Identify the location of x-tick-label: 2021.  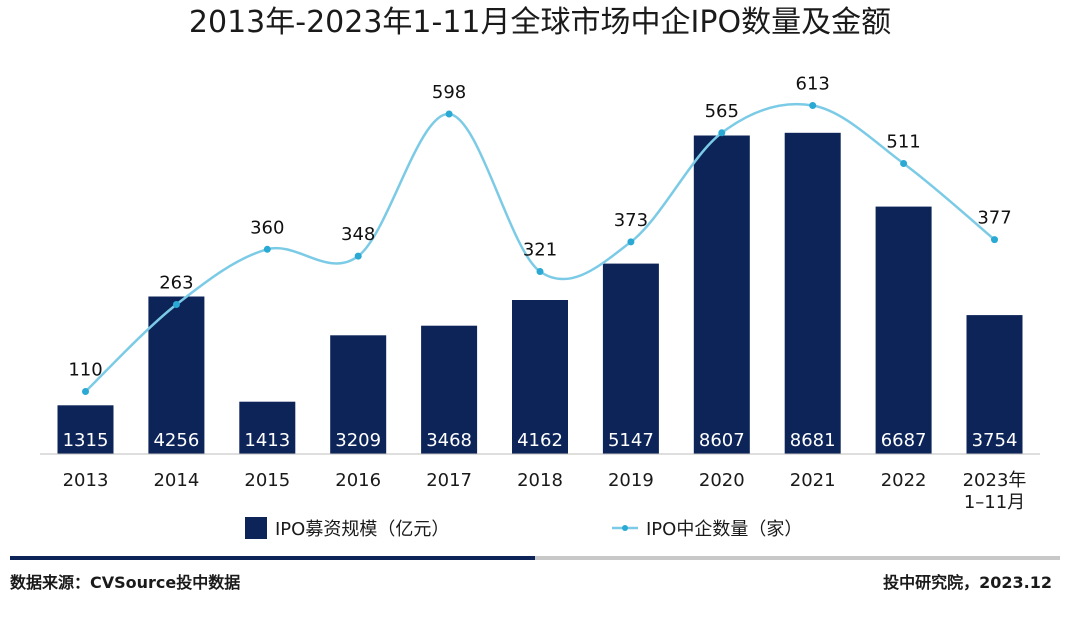
(813, 480).